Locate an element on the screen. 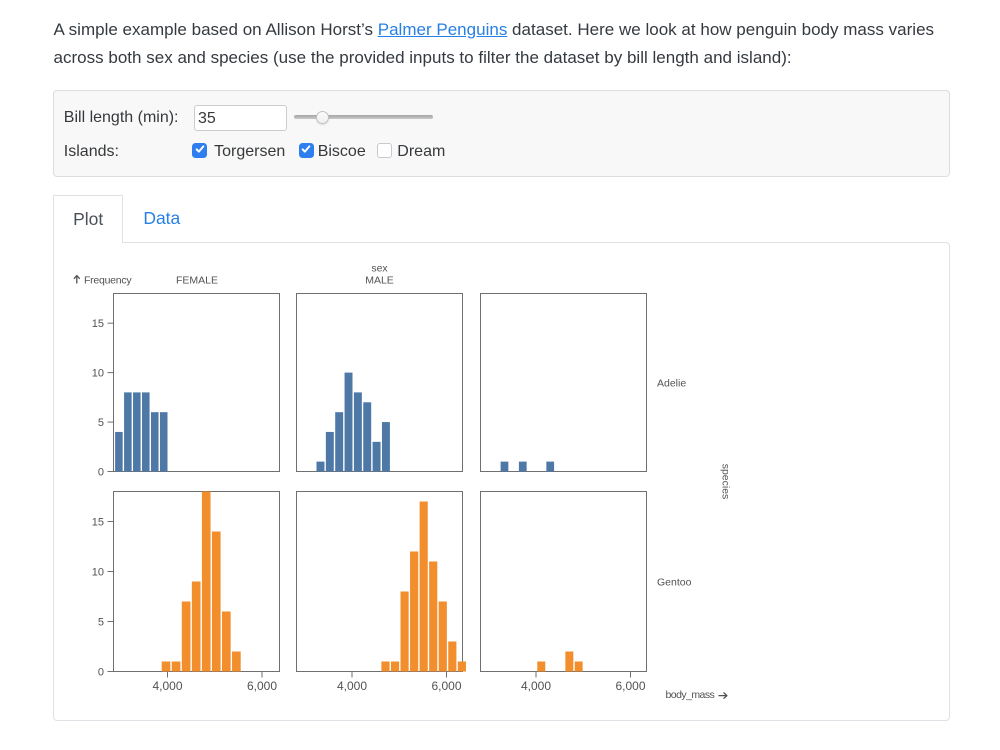 This screenshot has height=750, width=1000. svg-text: Gentoo is located at coordinates (674, 583).